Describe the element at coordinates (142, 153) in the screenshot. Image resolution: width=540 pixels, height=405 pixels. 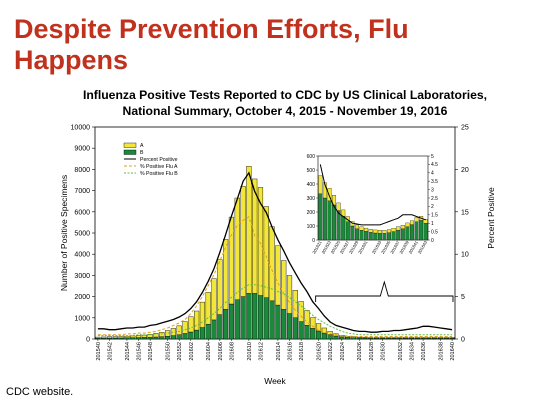
I see `legend-label: B` at that location.